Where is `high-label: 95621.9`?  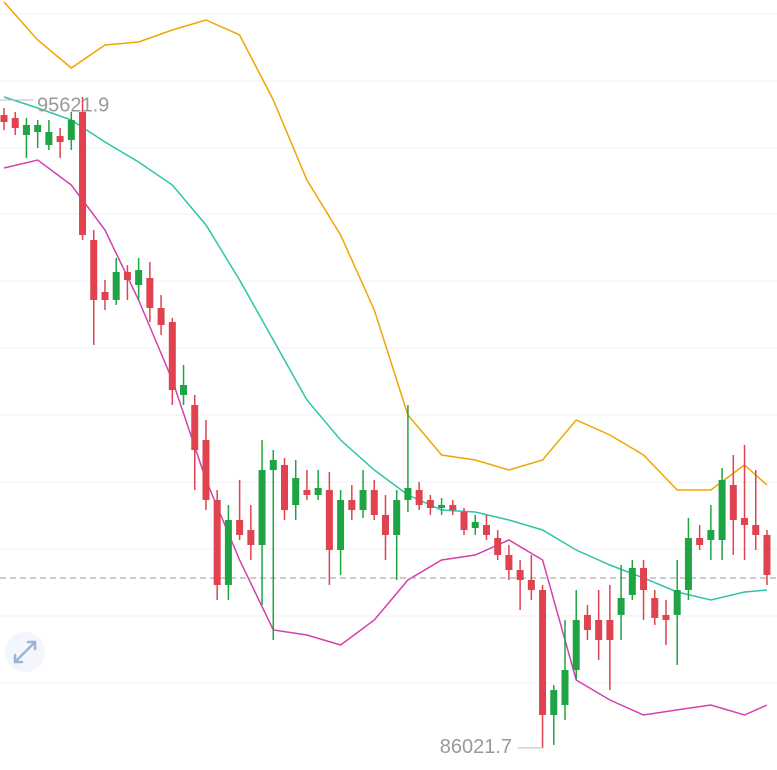
high-label: 95621.9 is located at coordinates (73, 105).